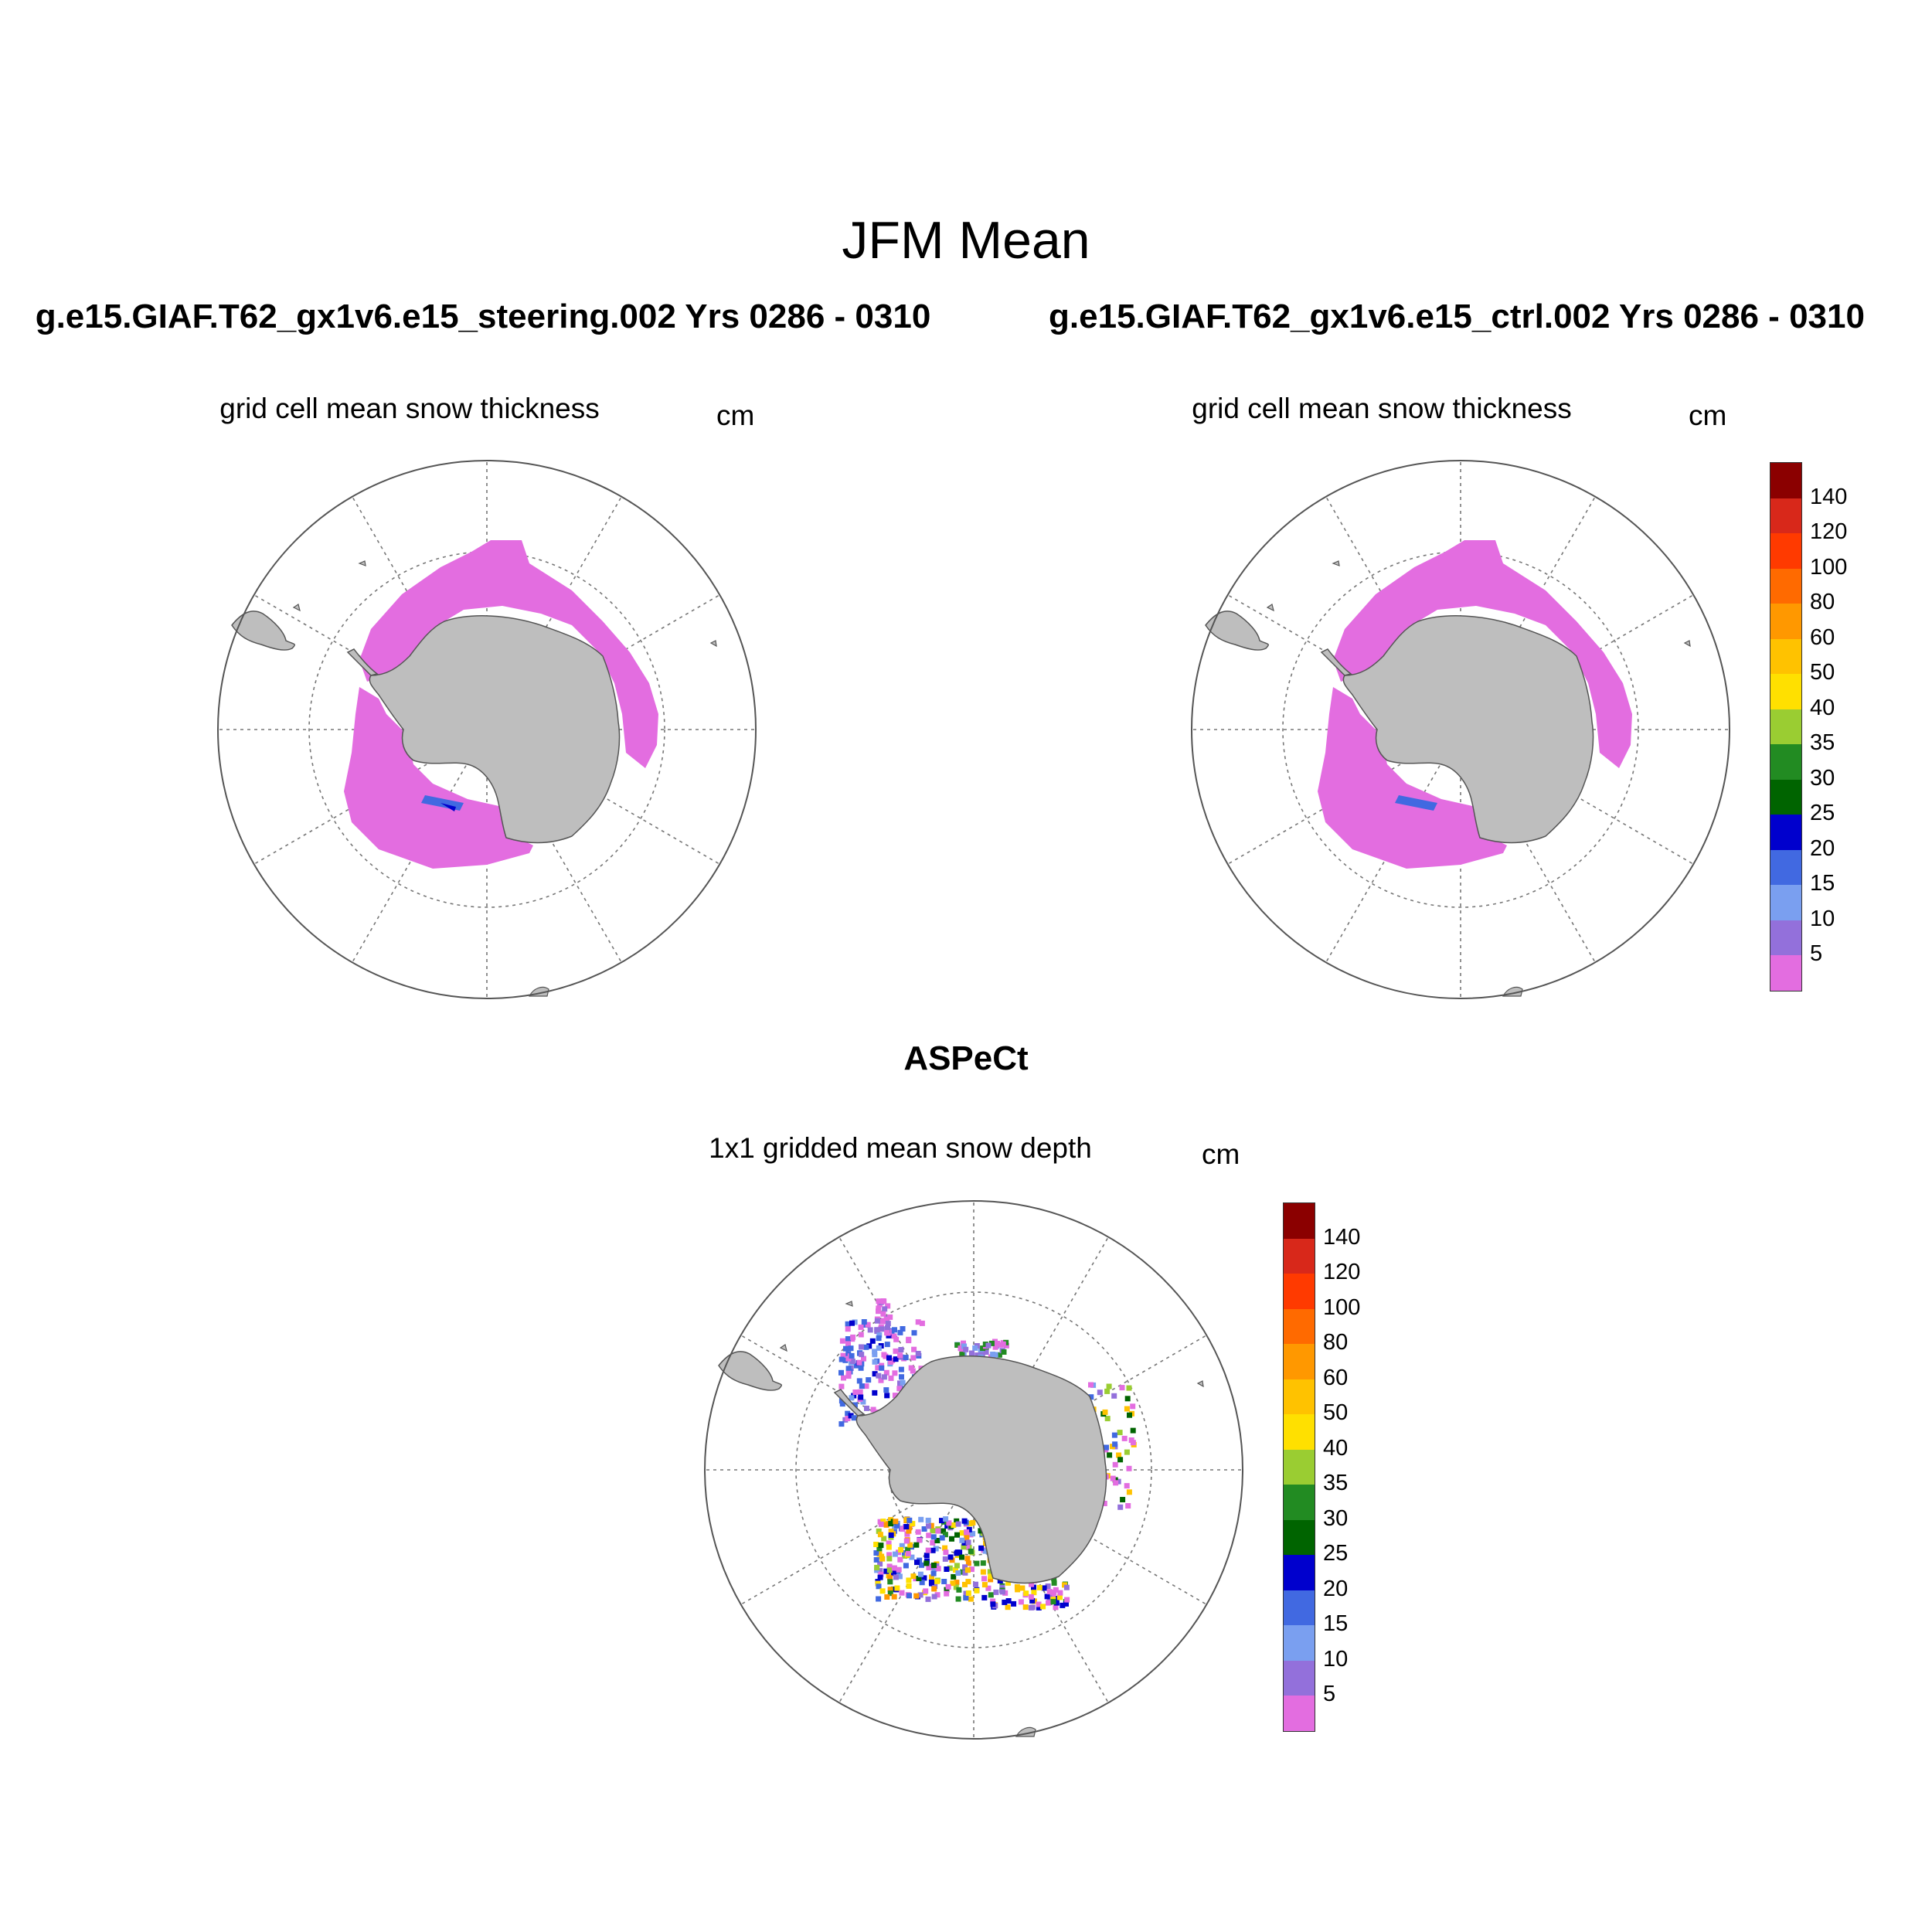  Describe the element at coordinates (474, 779) in the screenshot. I see `antarctica-land-steering` at that location.